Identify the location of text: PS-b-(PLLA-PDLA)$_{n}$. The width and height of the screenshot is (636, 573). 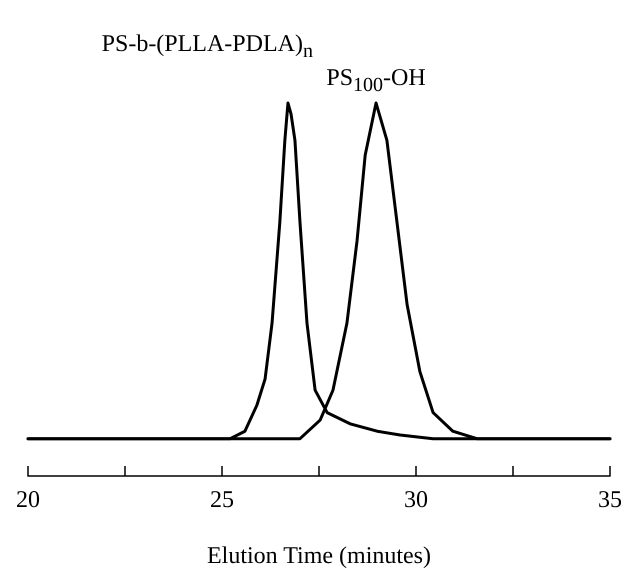
(207, 46).